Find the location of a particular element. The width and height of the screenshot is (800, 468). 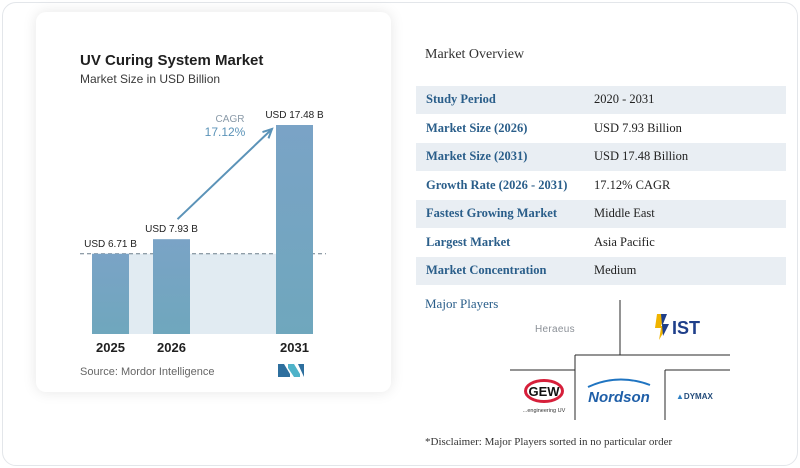

dymax-logo: ▲DYMAX is located at coordinates (694, 396).